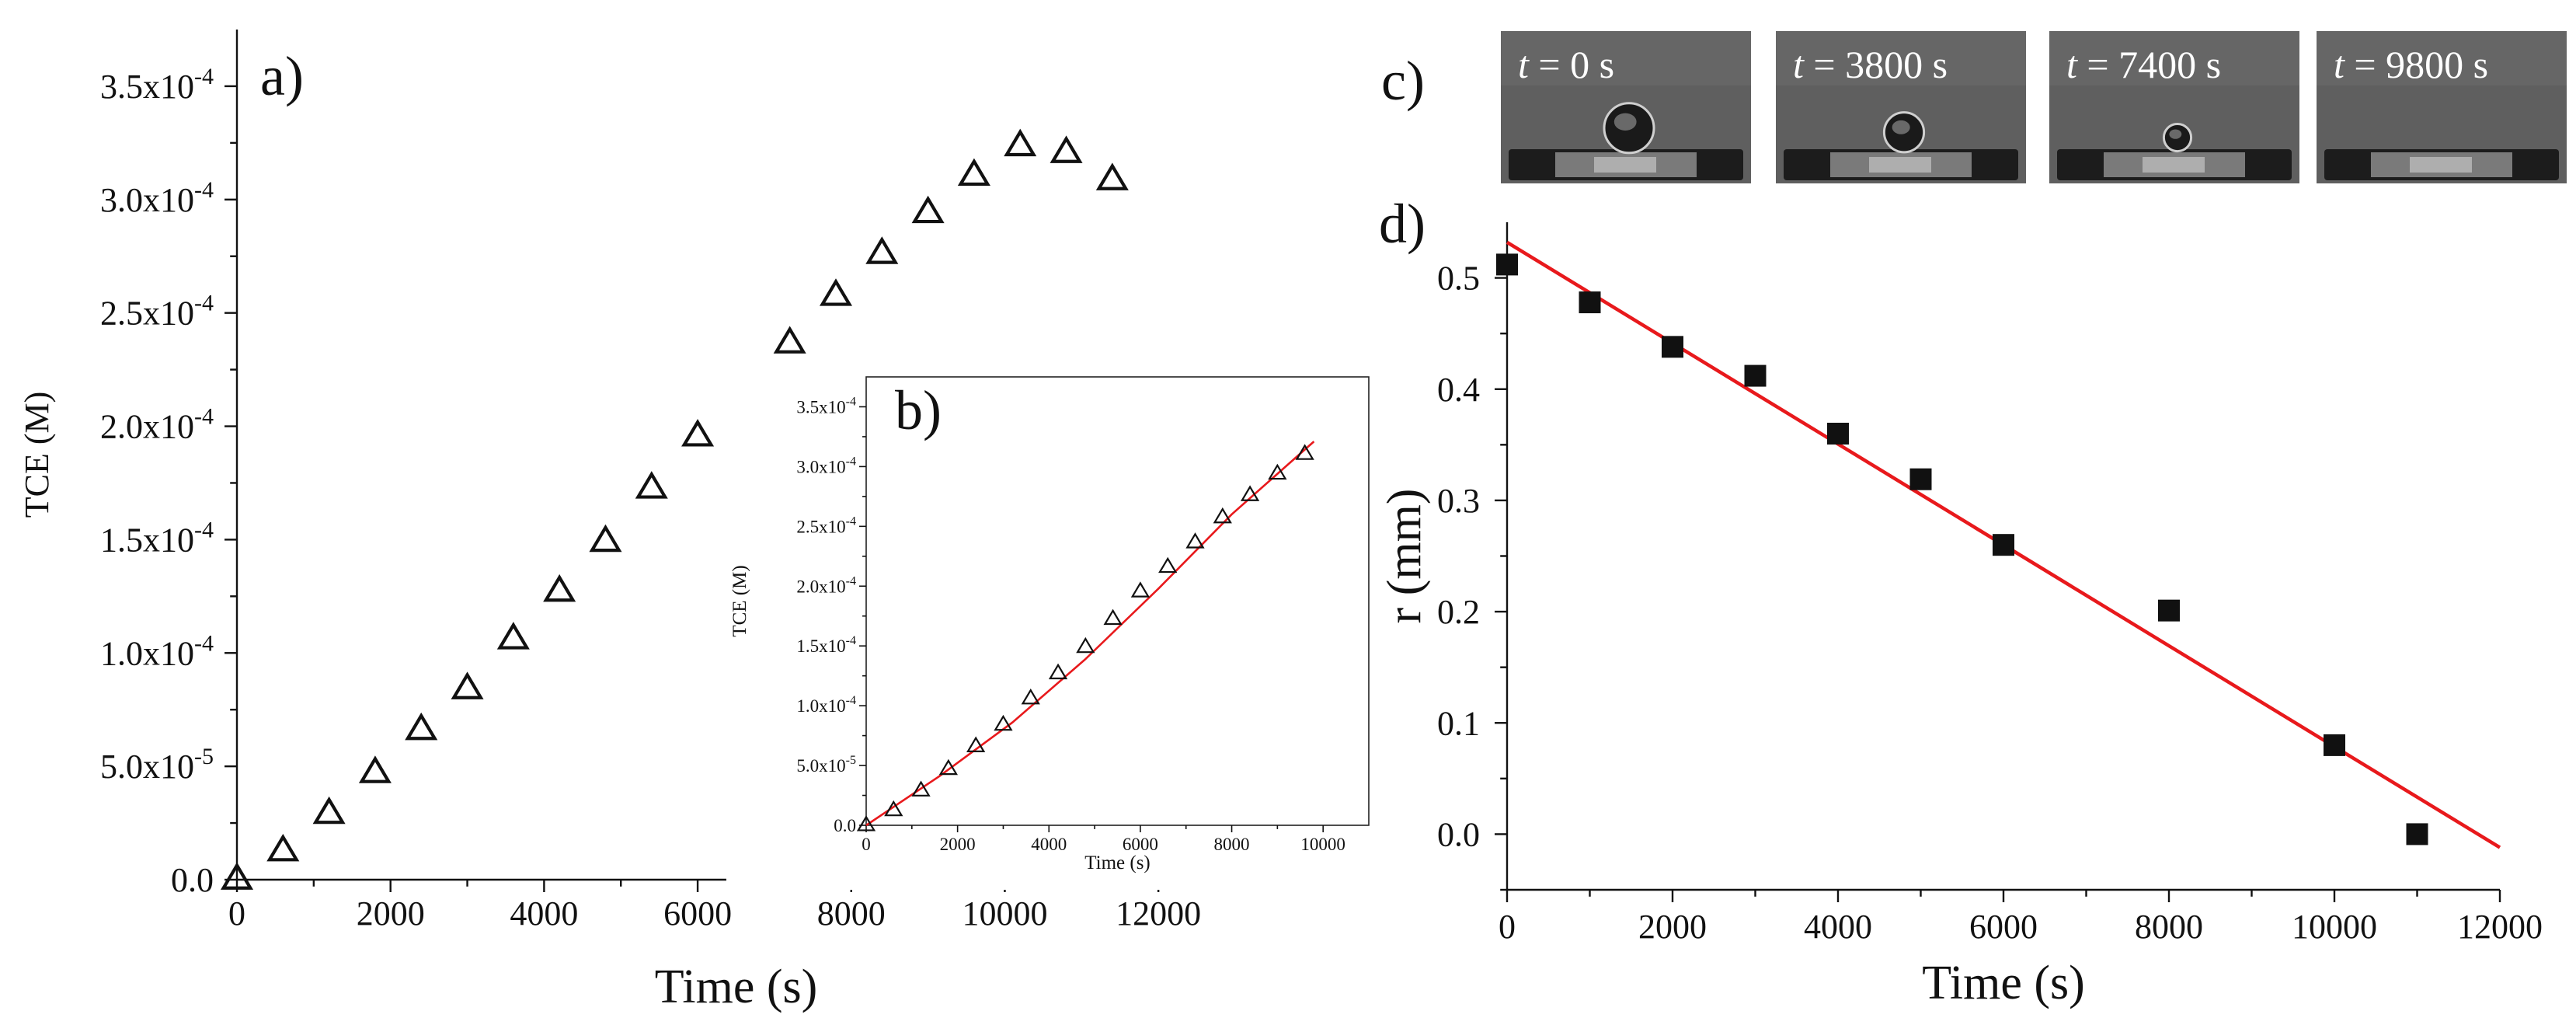 Image resolution: width=2576 pixels, height=1032 pixels. What do you see at coordinates (147, 87) in the screenshot?
I see `y-tick-mantissa: 3.5x10` at bounding box center [147, 87].